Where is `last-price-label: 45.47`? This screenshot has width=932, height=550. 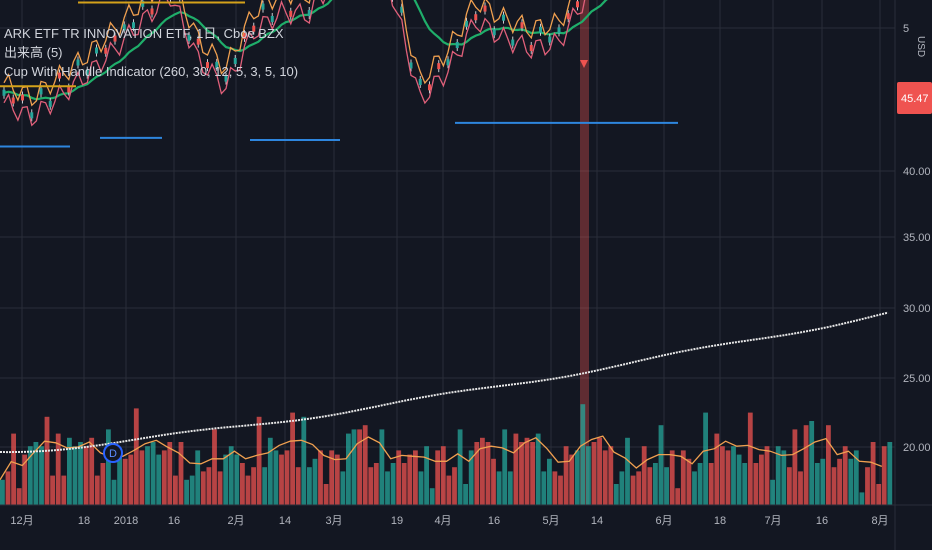 last-price-label: 45.47 is located at coordinates (915, 99).